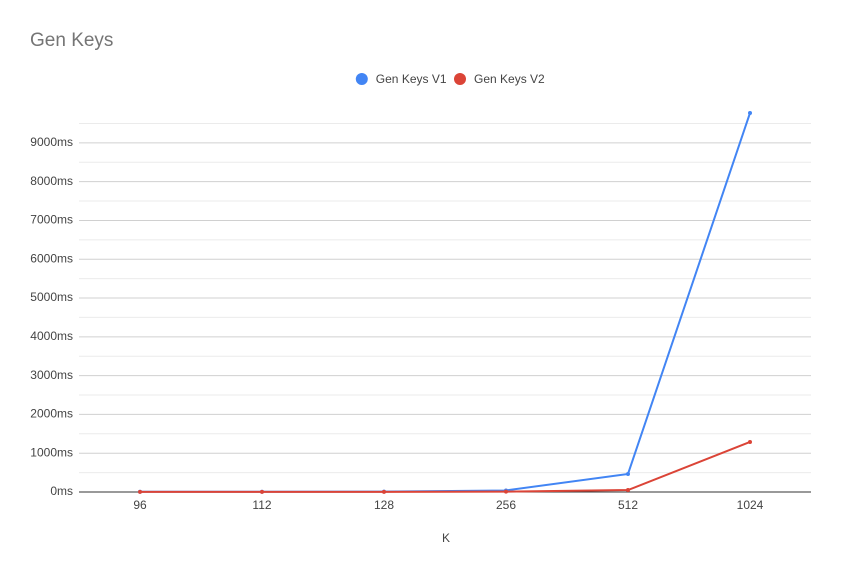 This screenshot has height=575, width=841. Describe the element at coordinates (384, 505) in the screenshot. I see `x-tick-label: 128` at that location.